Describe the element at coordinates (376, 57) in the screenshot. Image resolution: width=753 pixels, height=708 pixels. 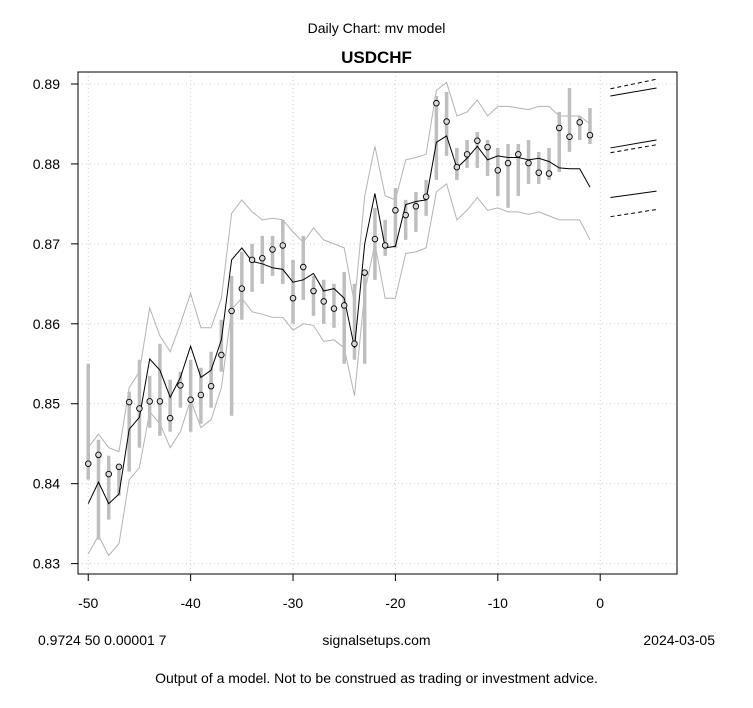
I see `chart-title: USDCHF` at that location.